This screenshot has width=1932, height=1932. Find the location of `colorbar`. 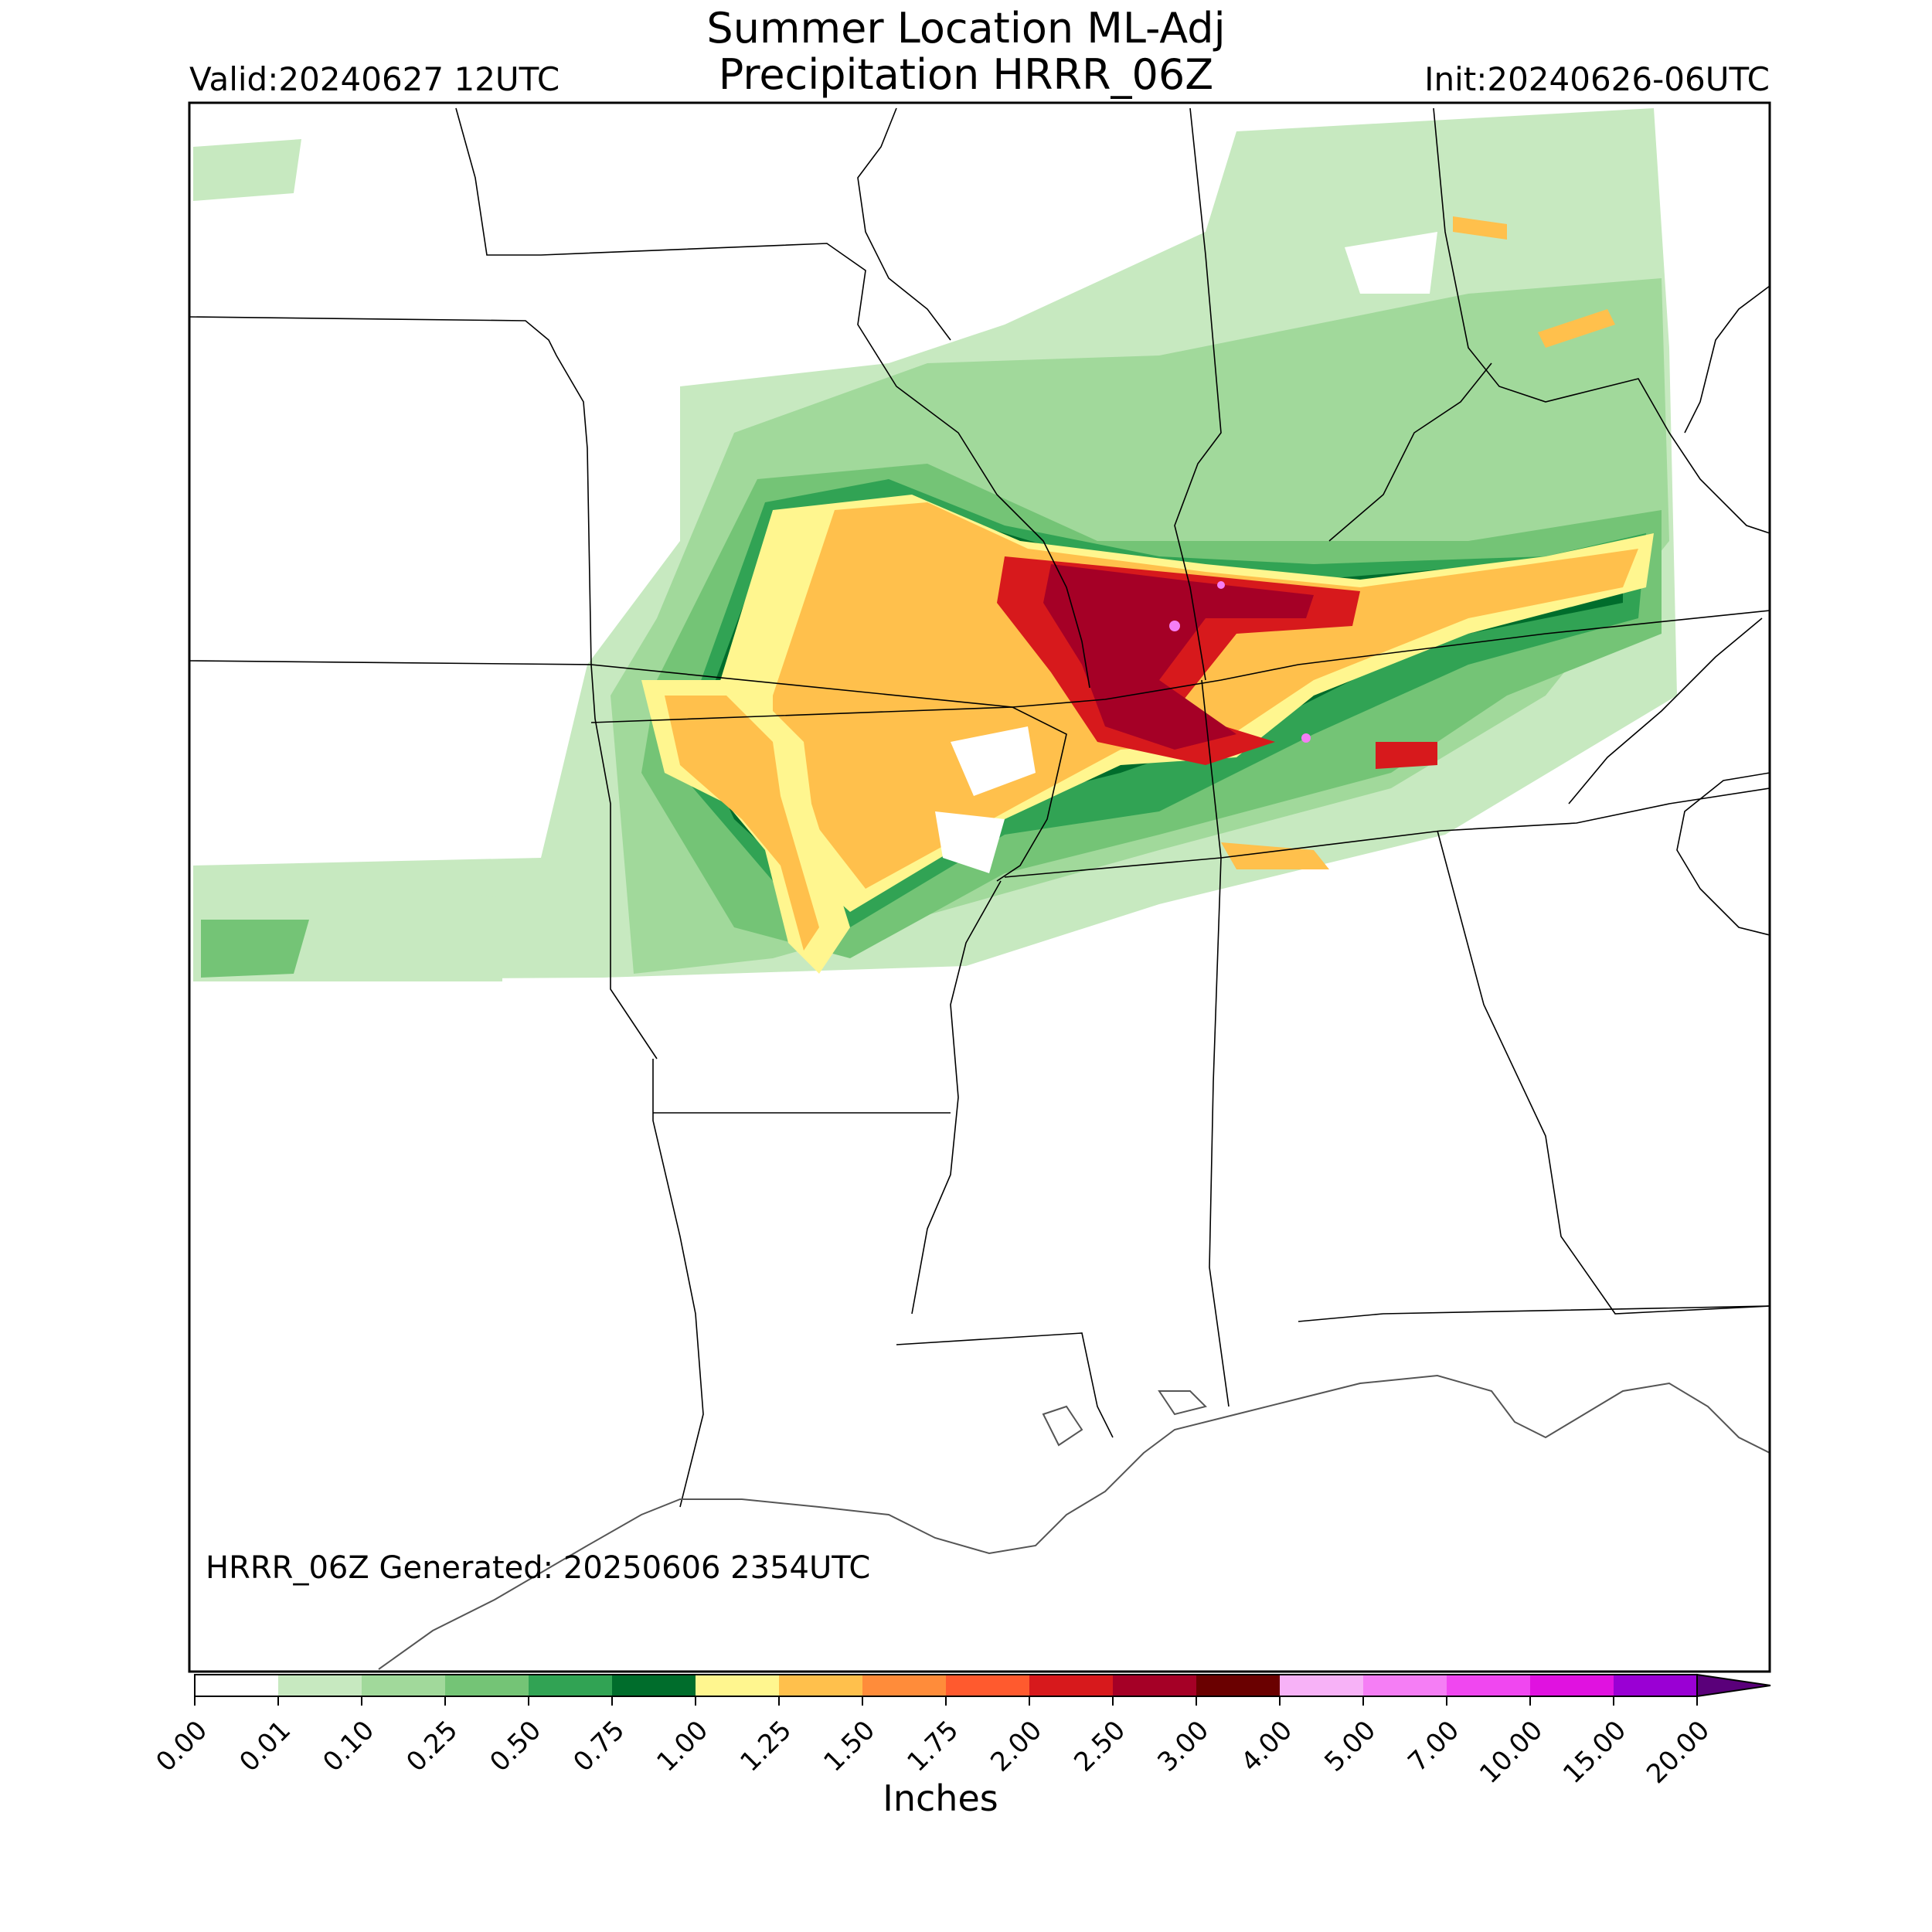

colorbar is located at coordinates (983, 1689).